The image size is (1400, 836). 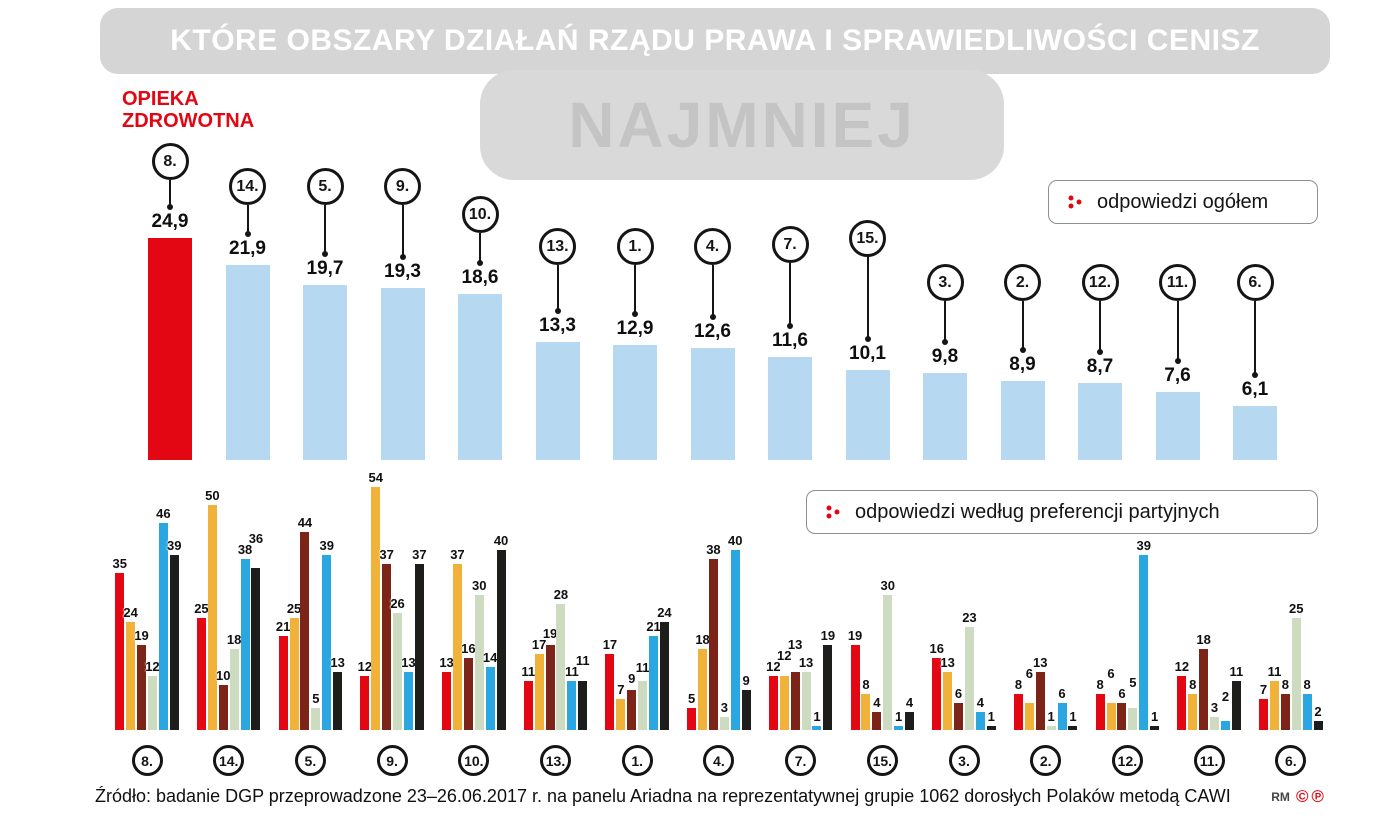 What do you see at coordinates (713, 549) in the screenshot?
I see `group-bar-value-label: 38` at bounding box center [713, 549].